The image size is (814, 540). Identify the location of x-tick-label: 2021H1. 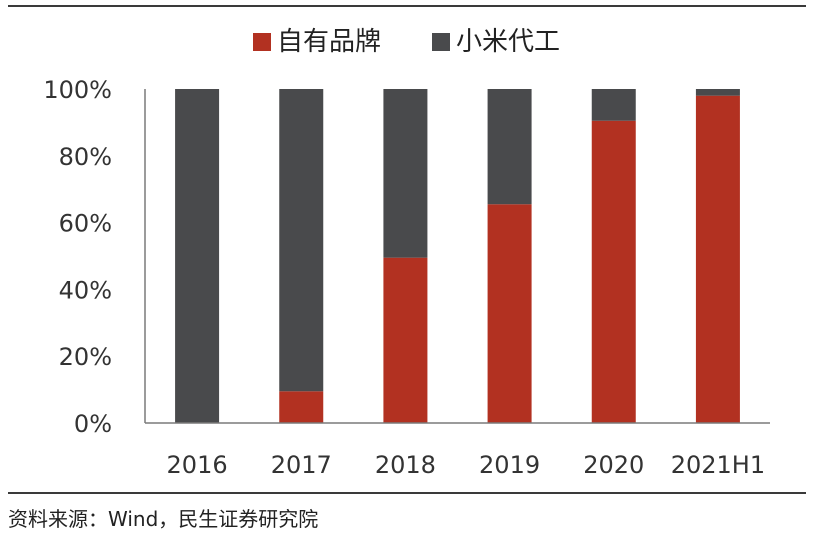
(718, 465).